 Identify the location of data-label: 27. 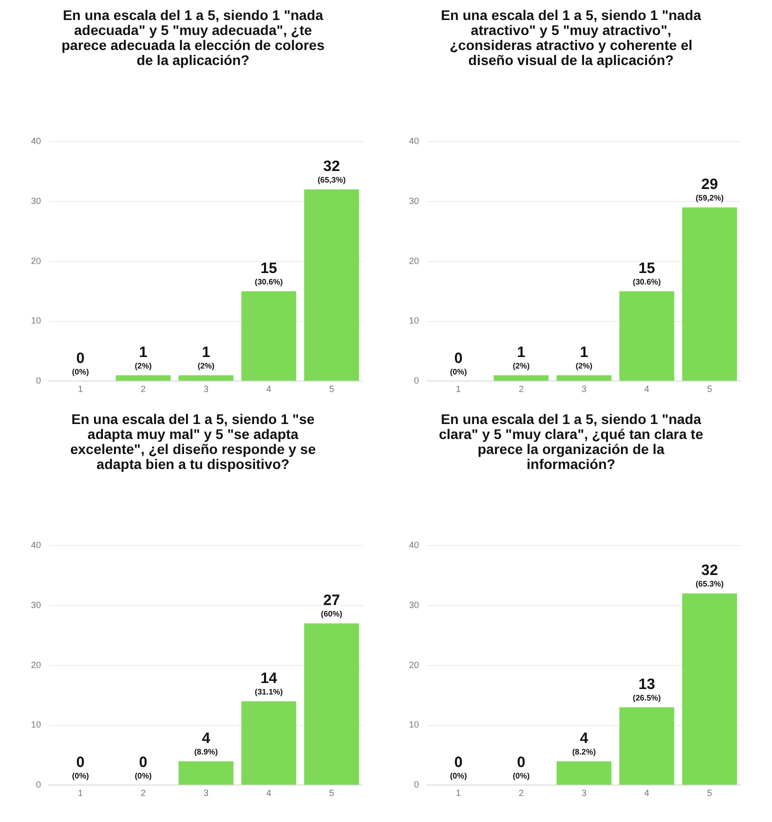
(331, 600).